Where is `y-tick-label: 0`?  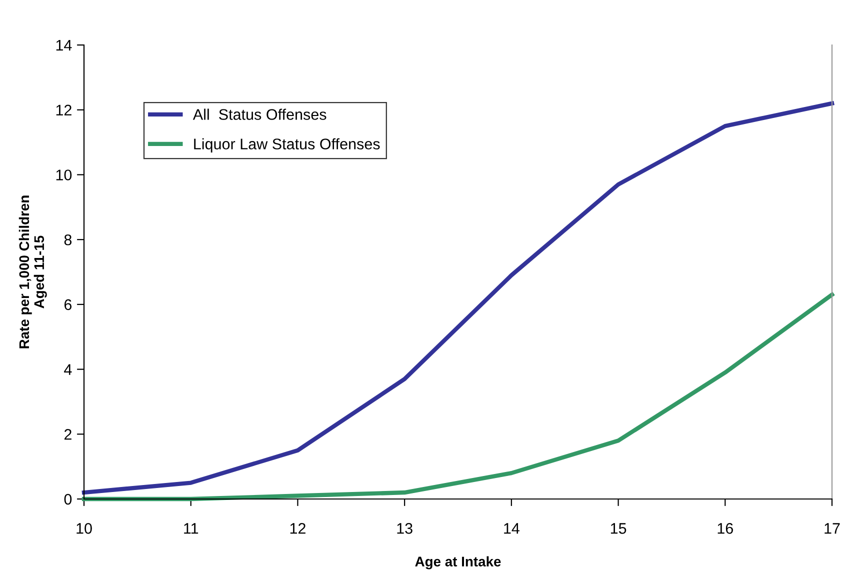 y-tick-label: 0 is located at coordinates (68, 499).